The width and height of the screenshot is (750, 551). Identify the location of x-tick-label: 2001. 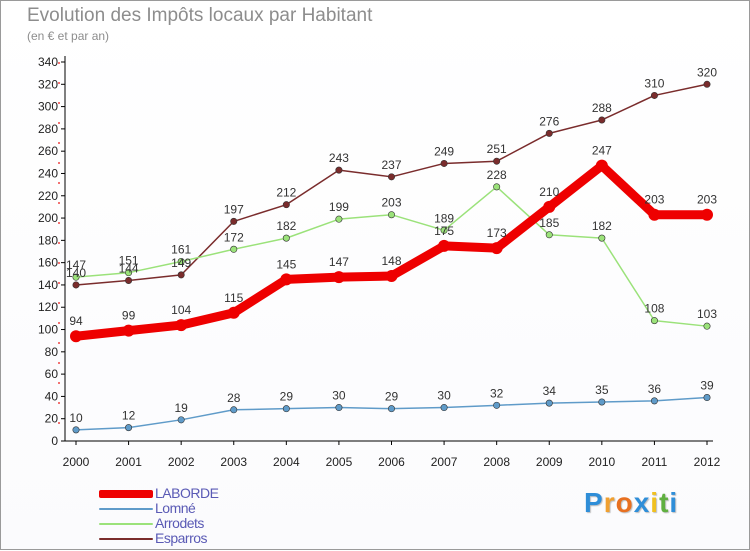
(128, 462).